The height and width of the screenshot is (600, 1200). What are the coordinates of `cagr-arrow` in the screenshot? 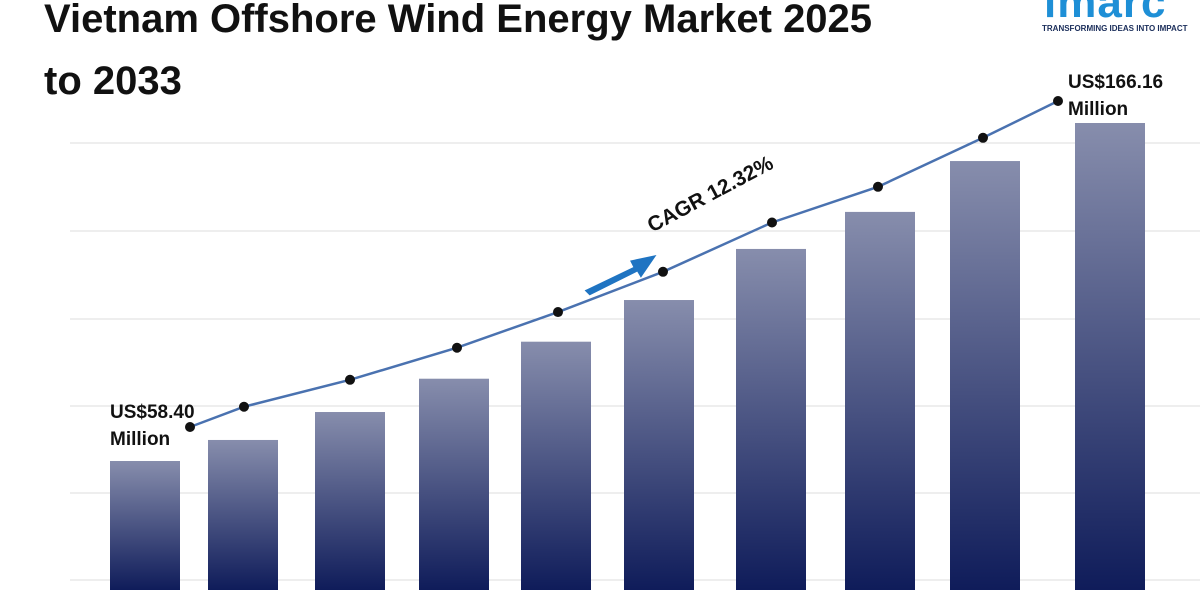 It's located at (620, 275).